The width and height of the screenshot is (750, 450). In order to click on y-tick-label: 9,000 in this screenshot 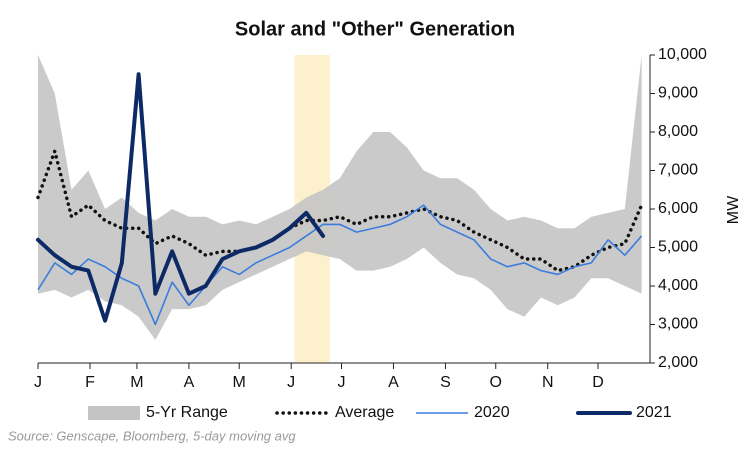, I will do `click(678, 93)`.